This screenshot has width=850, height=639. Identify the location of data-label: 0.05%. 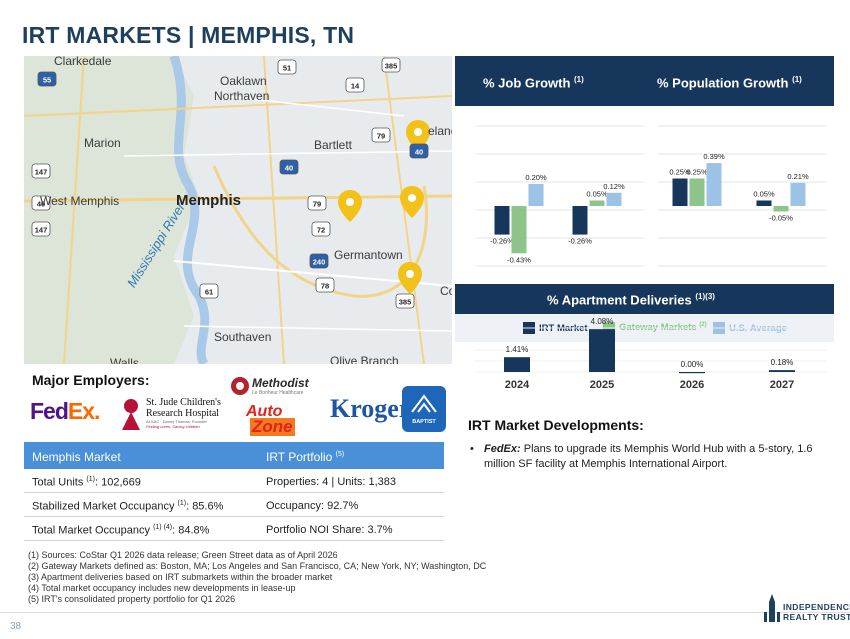
(764, 194).